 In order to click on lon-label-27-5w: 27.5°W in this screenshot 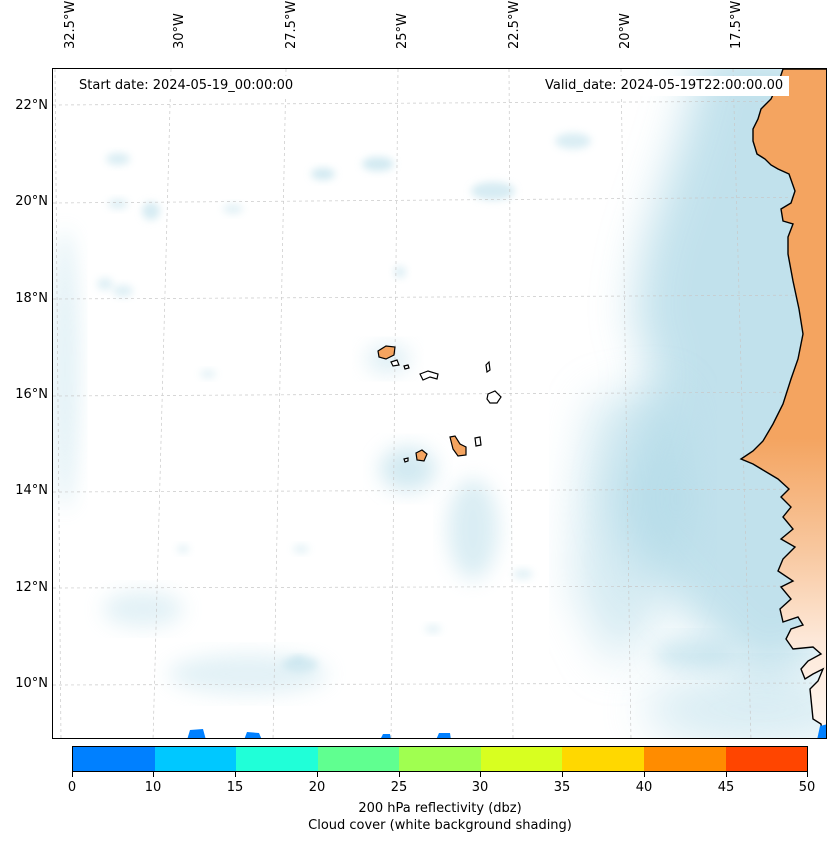, I will do `click(291, 24)`.